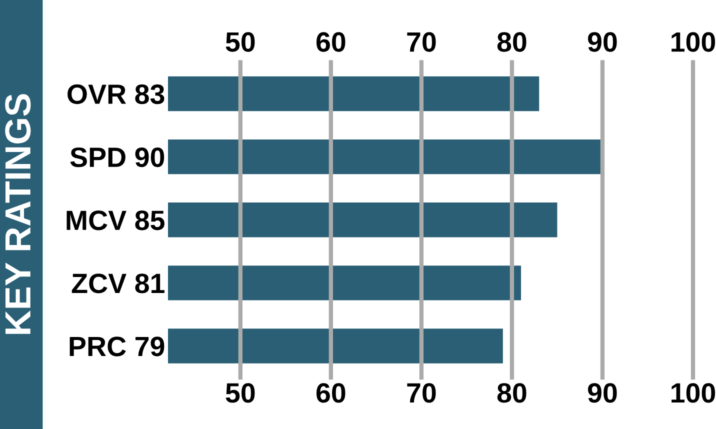  I want to click on x2-tick-label: 60, so click(331, 42).